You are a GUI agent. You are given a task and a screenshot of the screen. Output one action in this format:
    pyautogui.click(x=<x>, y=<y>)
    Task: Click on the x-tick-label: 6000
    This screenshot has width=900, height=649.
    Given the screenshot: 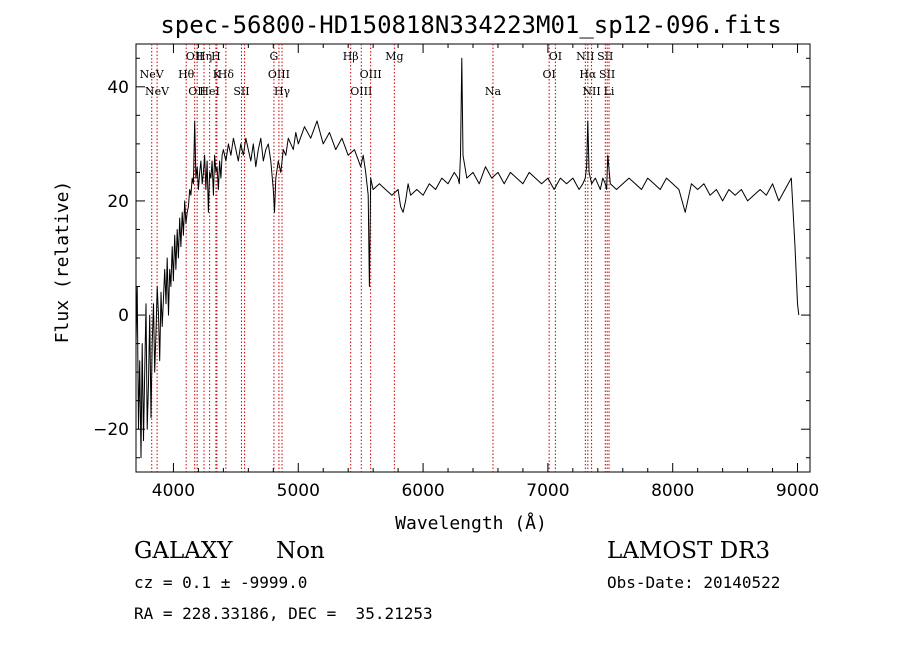 What is the action you would take?
    pyautogui.click(x=422, y=491)
    